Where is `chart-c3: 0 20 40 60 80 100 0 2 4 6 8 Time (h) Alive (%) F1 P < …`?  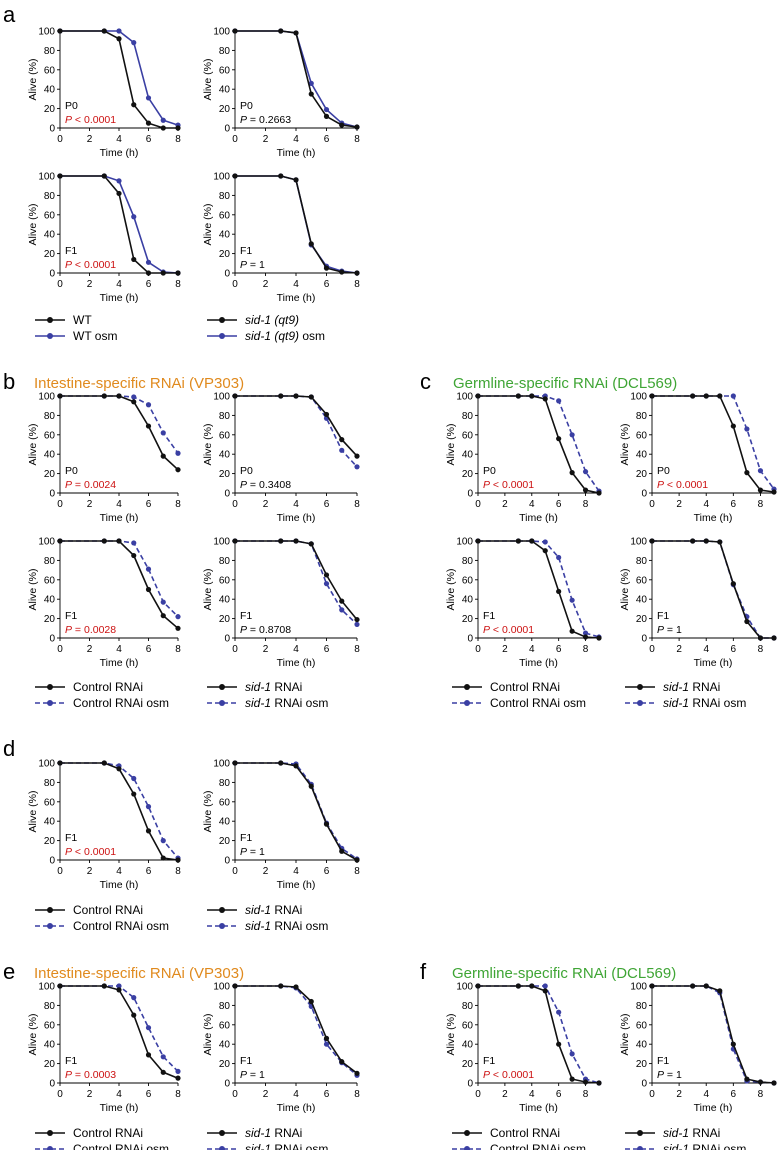
chart-c3: 0 20 40 60 80 100 0 2 4 6 8 Time (h) Alive (%) F1 P < … is located at coordinates (523, 603).